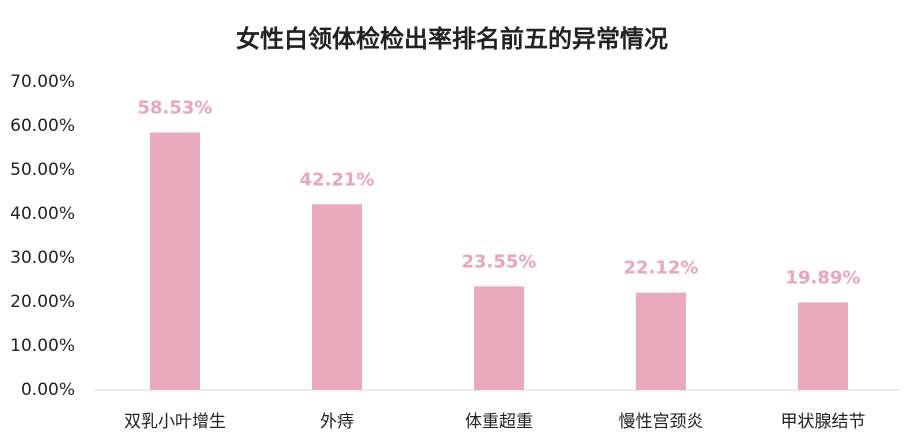  What do you see at coordinates (175, 422) in the screenshot?
I see `x-tick-label: 双乳小叶增生` at bounding box center [175, 422].